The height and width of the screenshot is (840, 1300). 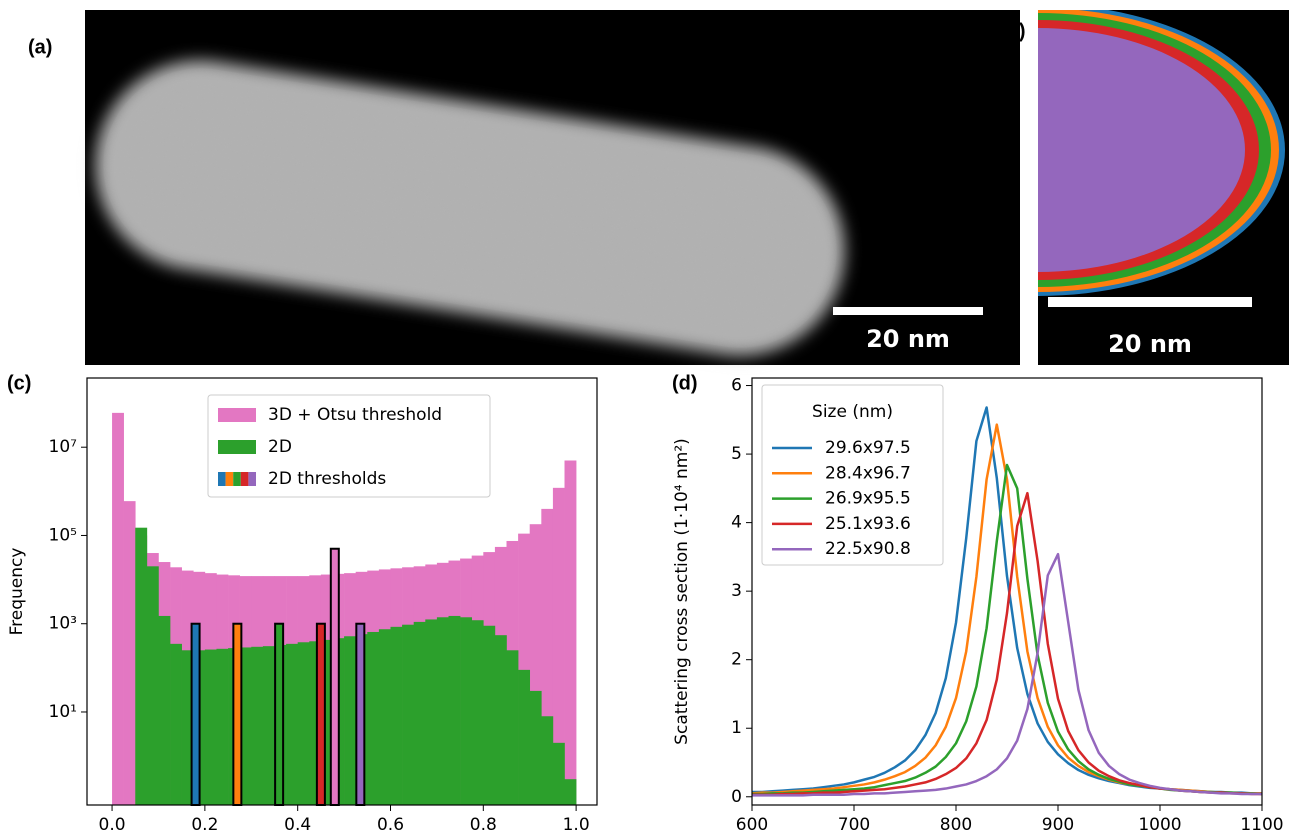 What do you see at coordinates (280, 447) in the screenshot?
I see `legend-label: 2D` at bounding box center [280, 447].